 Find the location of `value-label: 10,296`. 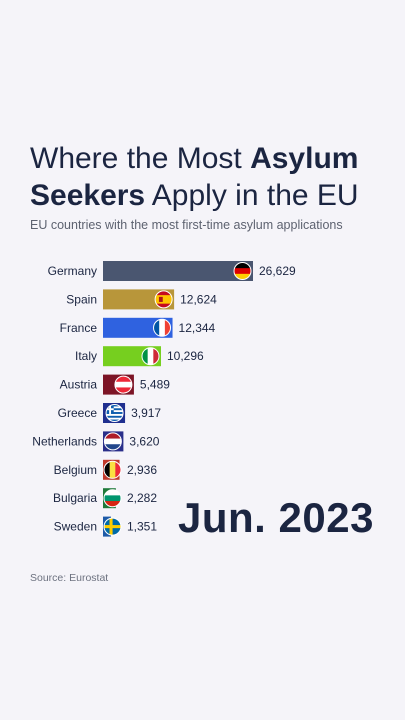

value-label: 10,296 is located at coordinates (185, 356).